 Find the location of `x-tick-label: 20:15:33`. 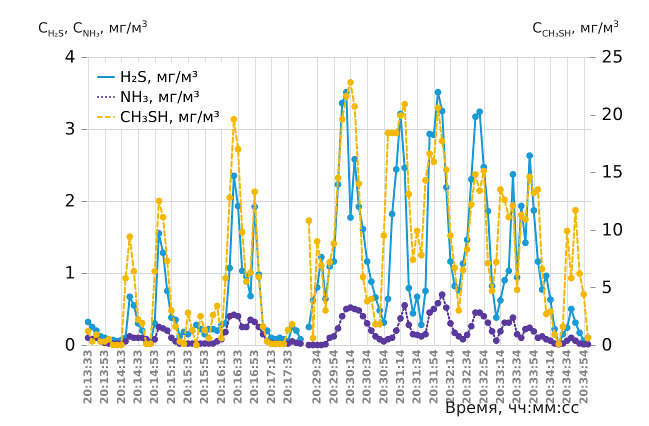

x-tick-label: 20:15:33 is located at coordinates (188, 377).